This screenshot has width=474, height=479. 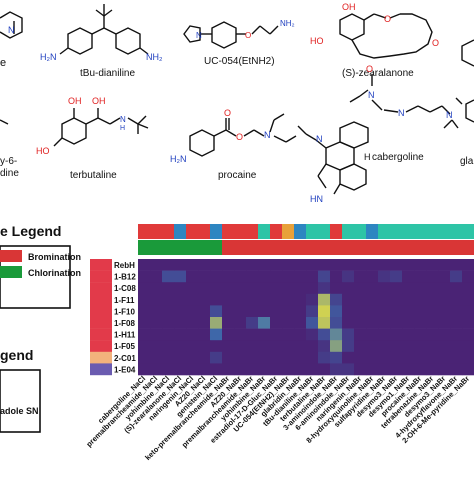 What do you see at coordinates (11, 272) in the screenshot?
I see `chlorination-swatch` at bounding box center [11, 272].